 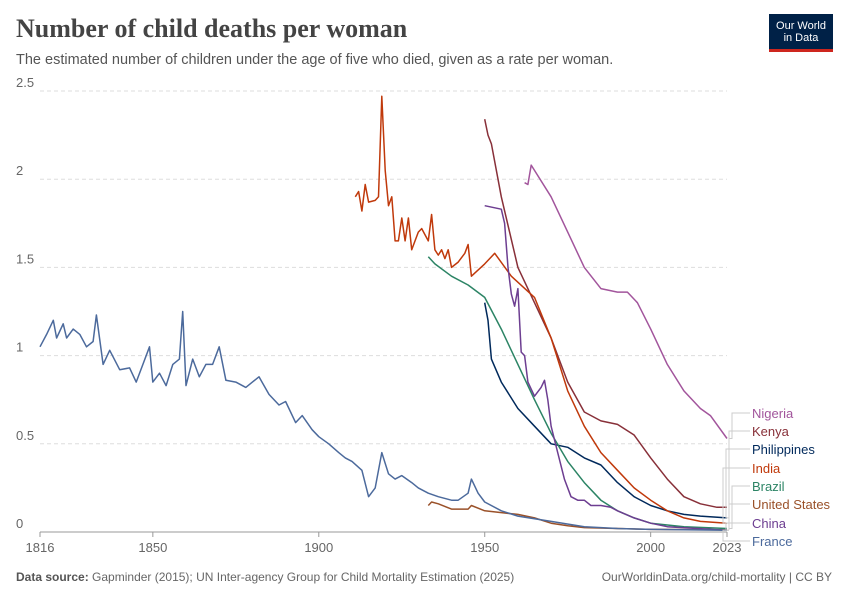 I want to click on legend-label: United States, so click(x=791, y=504).